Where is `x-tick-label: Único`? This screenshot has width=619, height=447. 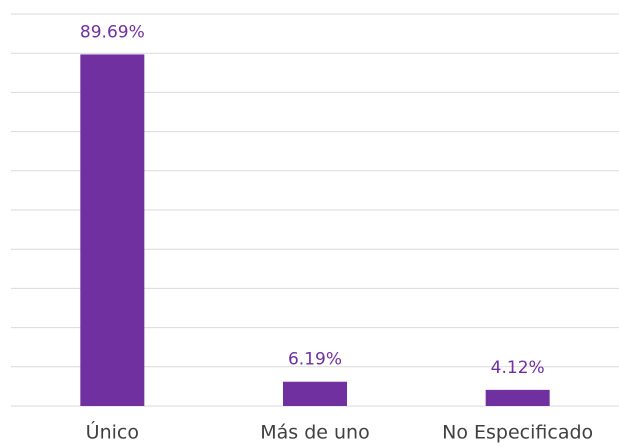 x-tick-label: Único is located at coordinates (112, 432).